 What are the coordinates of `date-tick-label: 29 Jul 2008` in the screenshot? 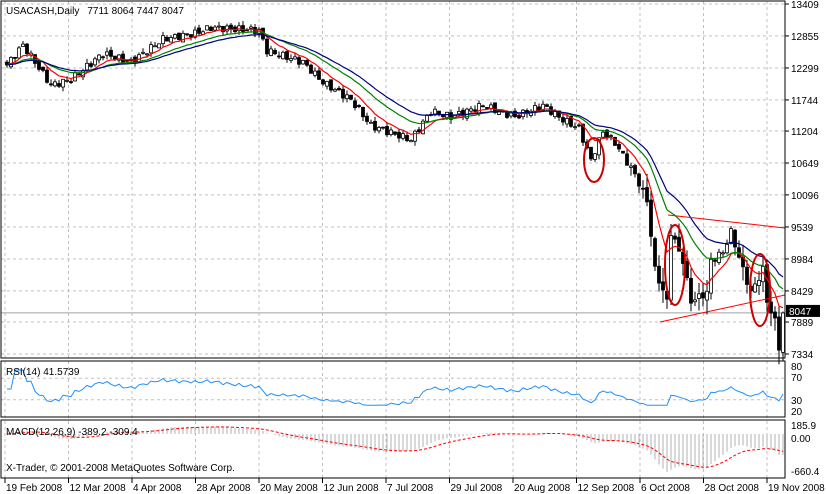 It's located at (477, 488).